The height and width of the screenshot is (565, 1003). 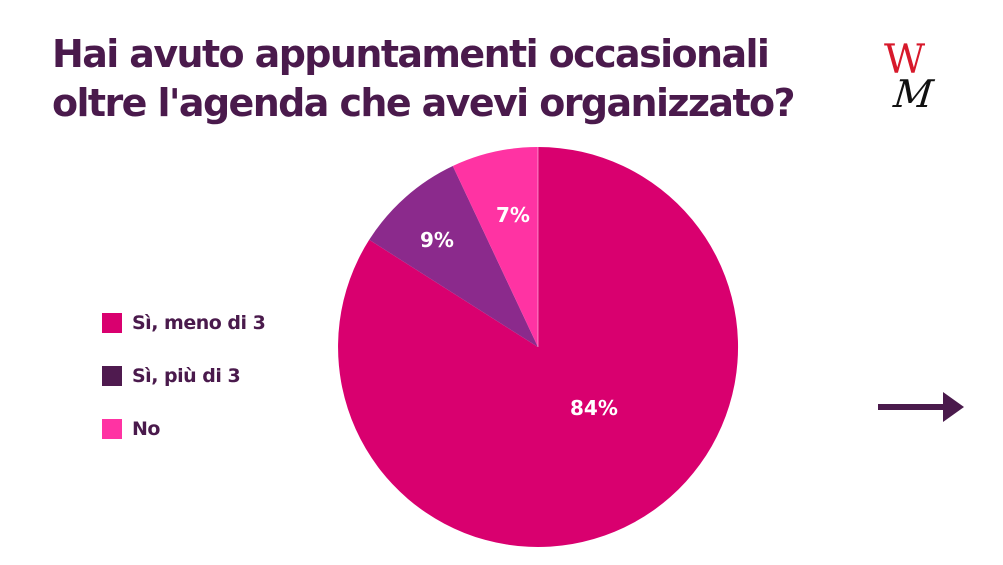 What do you see at coordinates (495, 246) in the screenshot?
I see `pie-slice-no` at bounding box center [495, 246].